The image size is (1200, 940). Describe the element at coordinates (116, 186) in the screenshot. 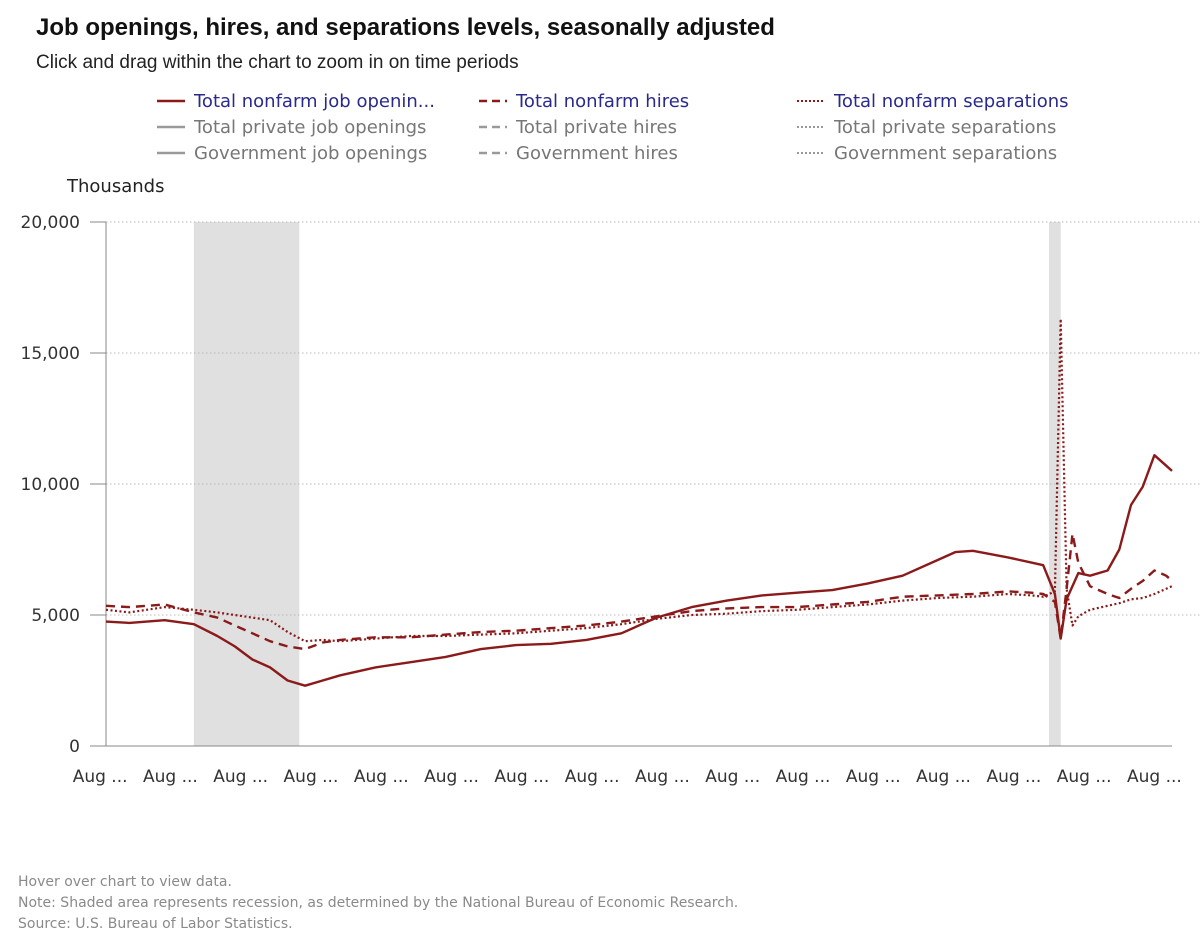

I see `y-axis-label: Thousands` at that location.